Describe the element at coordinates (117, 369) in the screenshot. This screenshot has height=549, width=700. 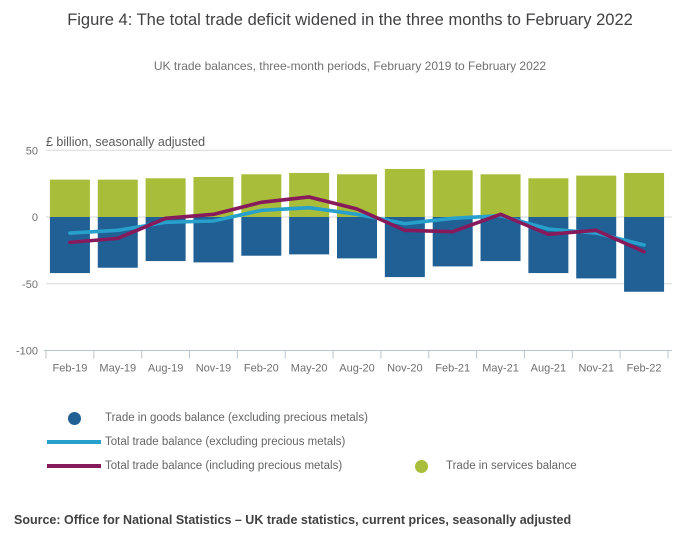
I see `x-axis-label: May-19` at that location.